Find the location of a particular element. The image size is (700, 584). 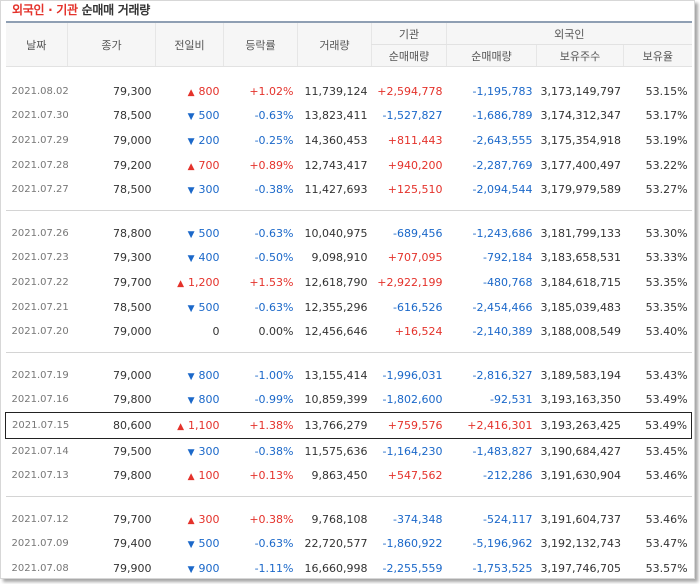

inst-net-cell: -1,164,230 is located at coordinates (412, 451).